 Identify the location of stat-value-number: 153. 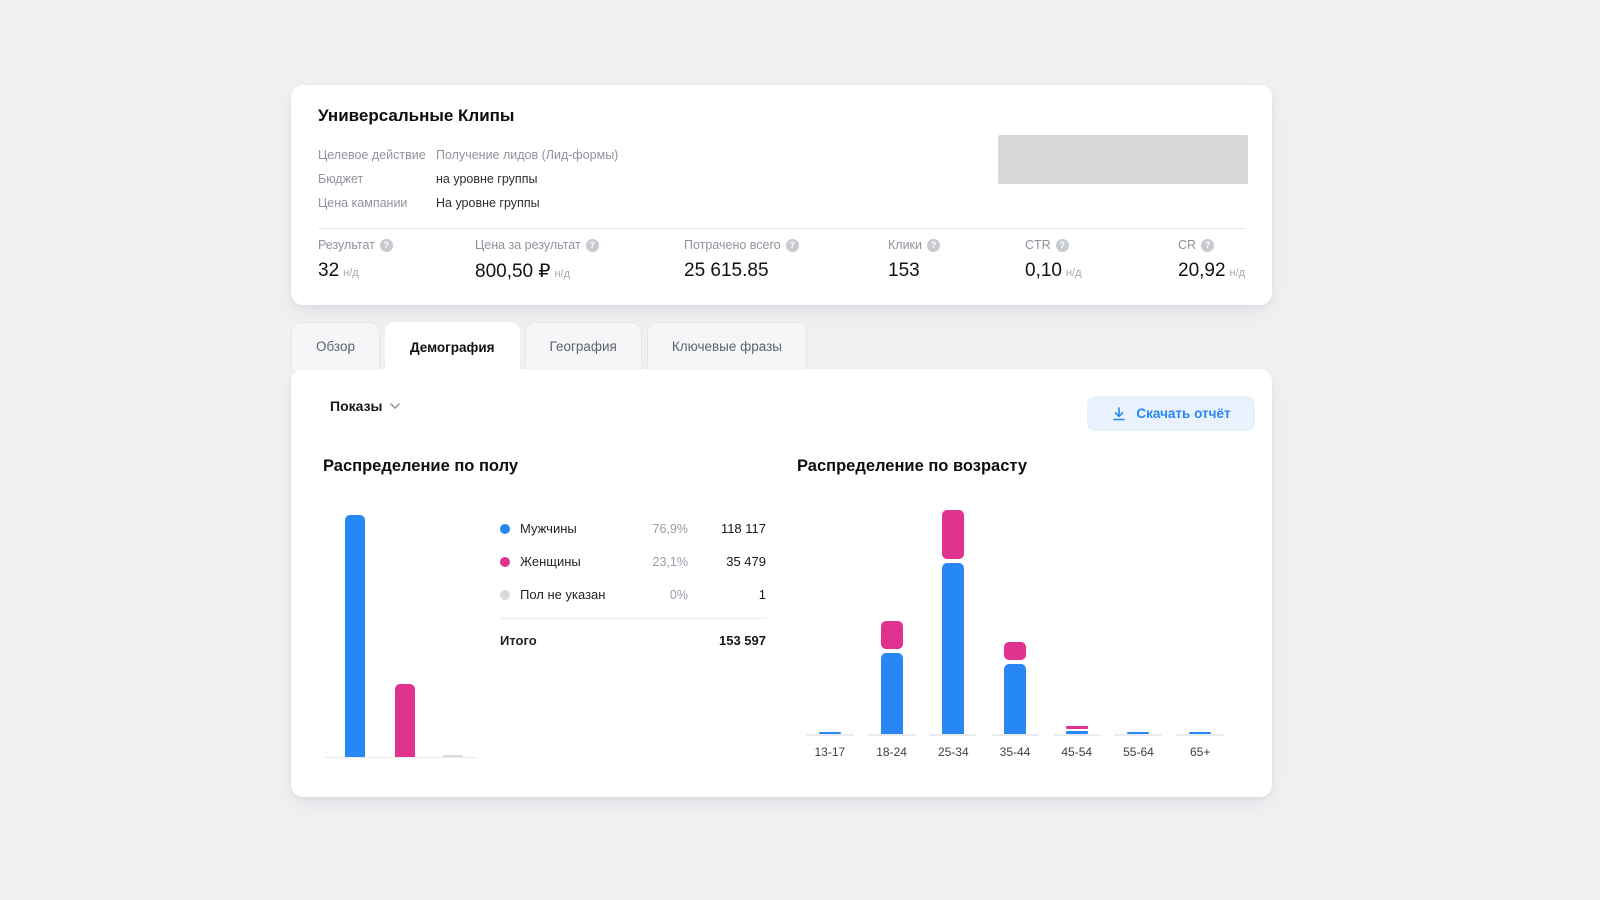
(904, 270).